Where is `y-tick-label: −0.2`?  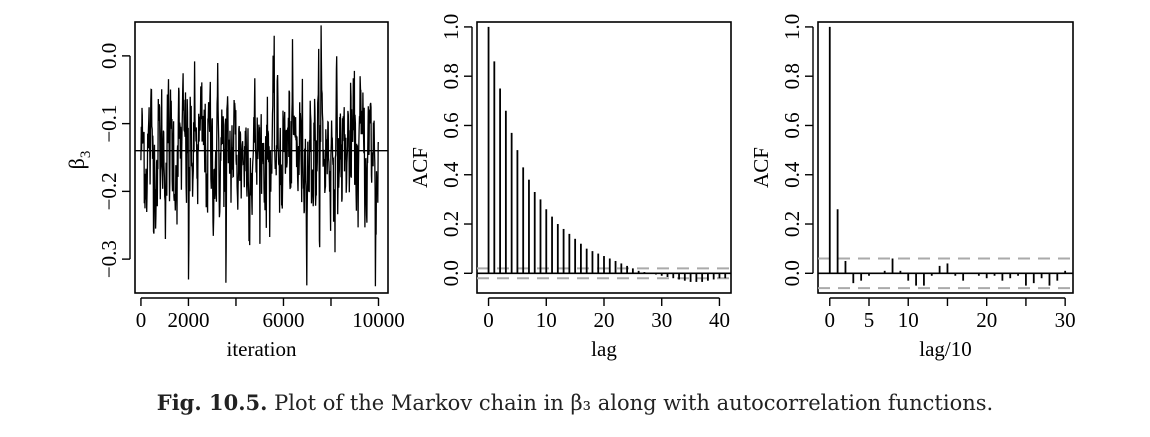
y-tick-label: −0.2 is located at coordinates (109, 191).